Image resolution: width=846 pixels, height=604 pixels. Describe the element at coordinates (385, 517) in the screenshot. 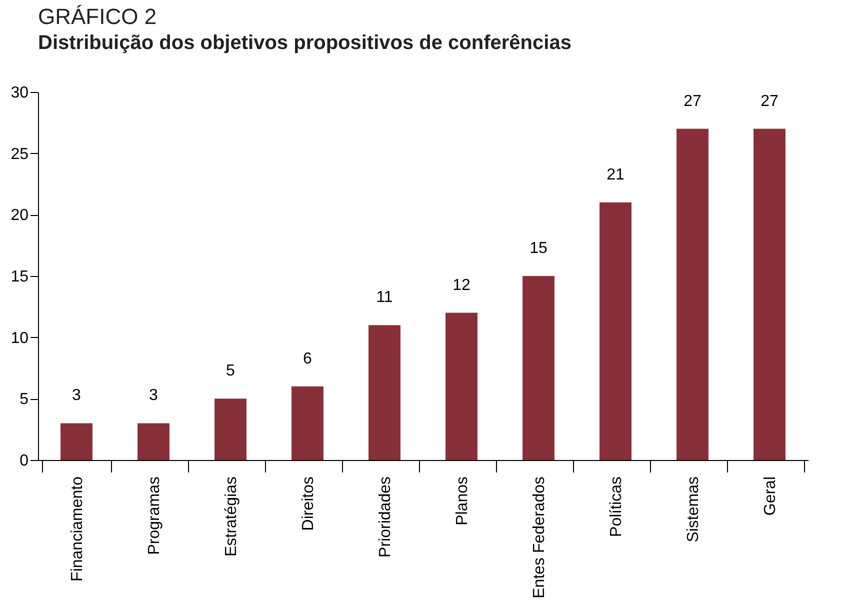

I see `x-tick-label: Prioridades` at that location.